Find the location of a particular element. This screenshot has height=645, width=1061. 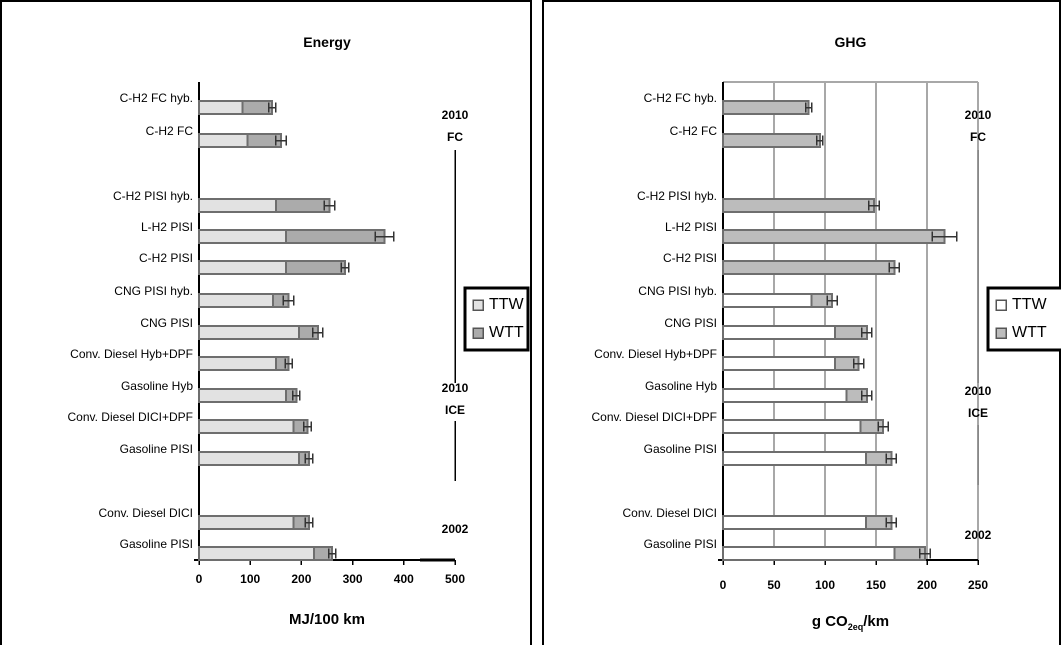

energy-category-label: C-H2 PISI is located at coordinates (166, 258).